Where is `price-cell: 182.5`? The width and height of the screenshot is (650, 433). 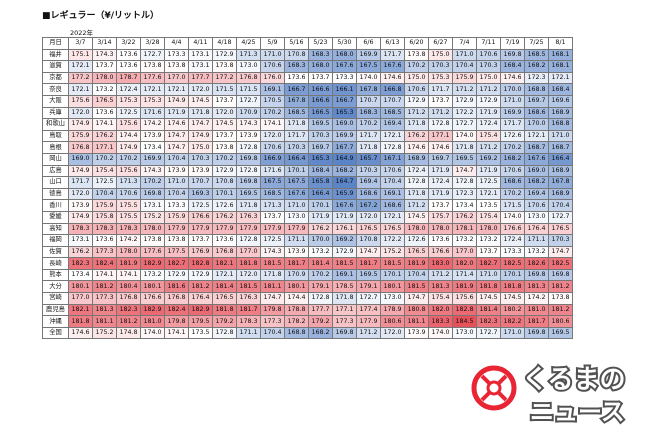 price-cell: 182.5 is located at coordinates (512, 263).